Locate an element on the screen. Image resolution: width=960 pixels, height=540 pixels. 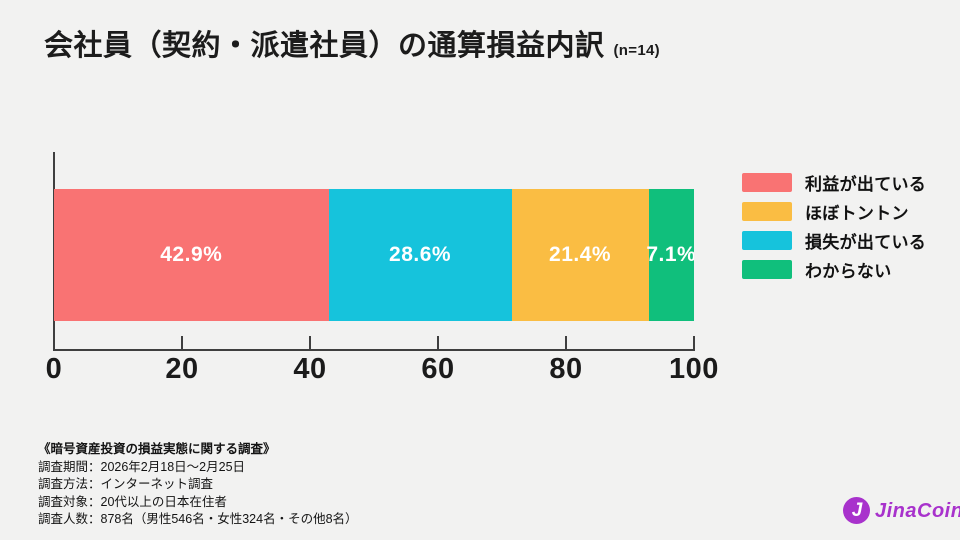
bar-segment: 21.4% is located at coordinates (580, 255).